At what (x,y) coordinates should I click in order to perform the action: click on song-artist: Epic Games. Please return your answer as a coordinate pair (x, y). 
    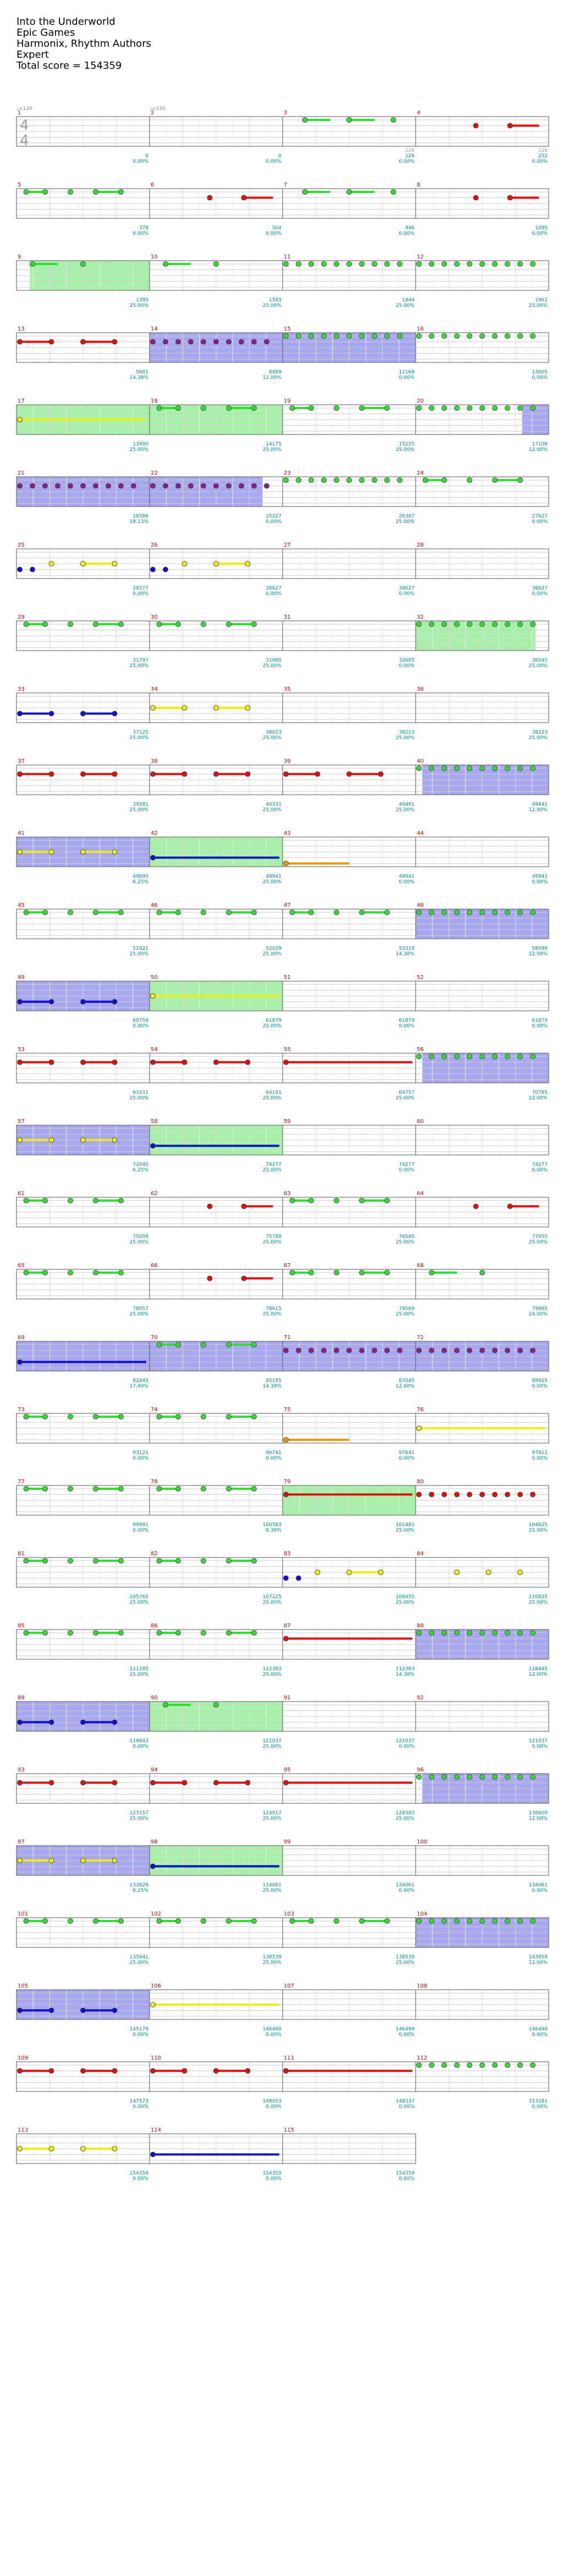
    Looking at the image, I should click on (46, 32).